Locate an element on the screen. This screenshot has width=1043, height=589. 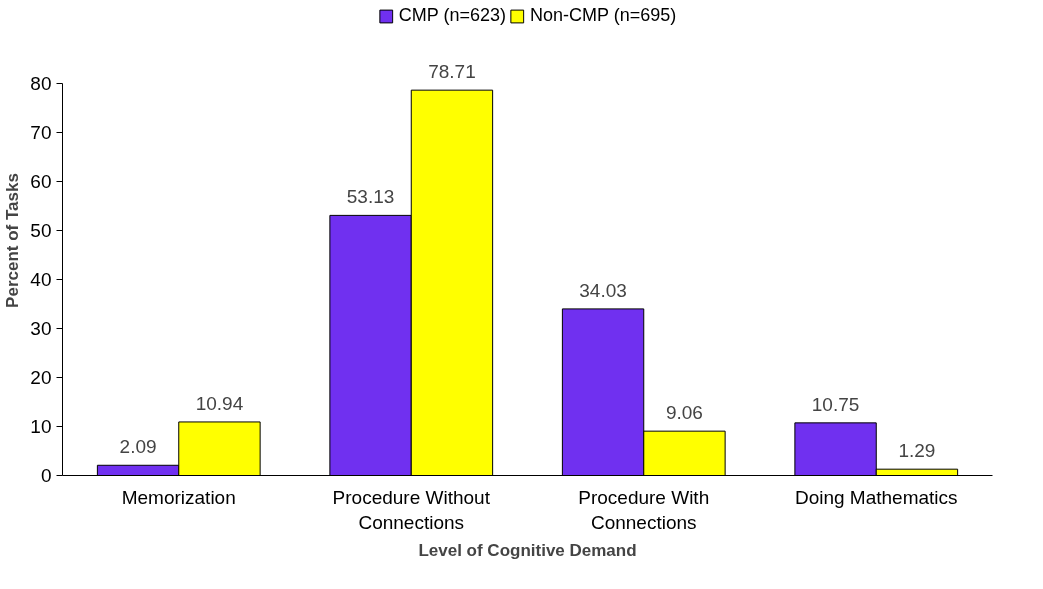
data-label: 78.71 is located at coordinates (452, 72).